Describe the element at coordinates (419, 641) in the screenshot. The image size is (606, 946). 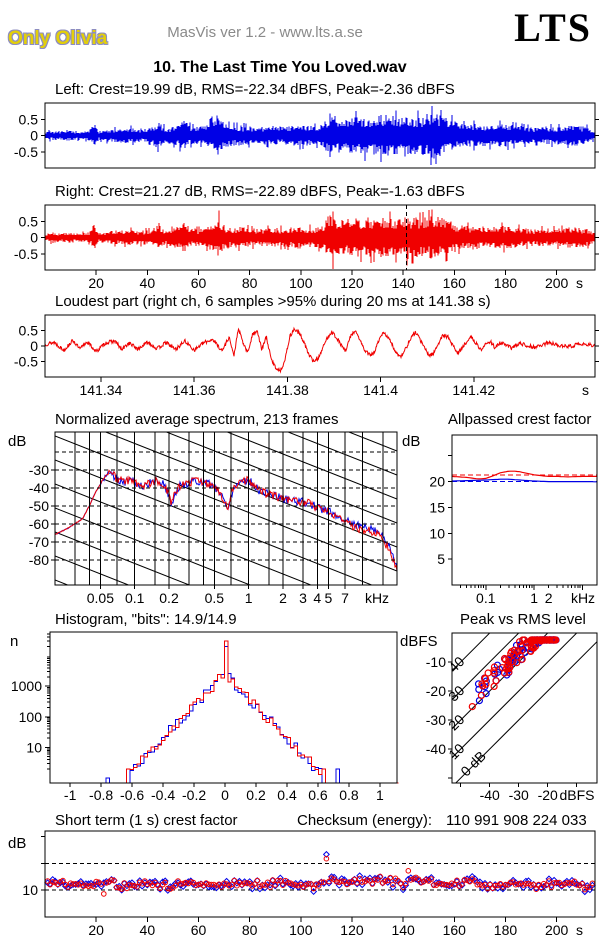
I see `peak-rms-y-label: dBFS` at that location.